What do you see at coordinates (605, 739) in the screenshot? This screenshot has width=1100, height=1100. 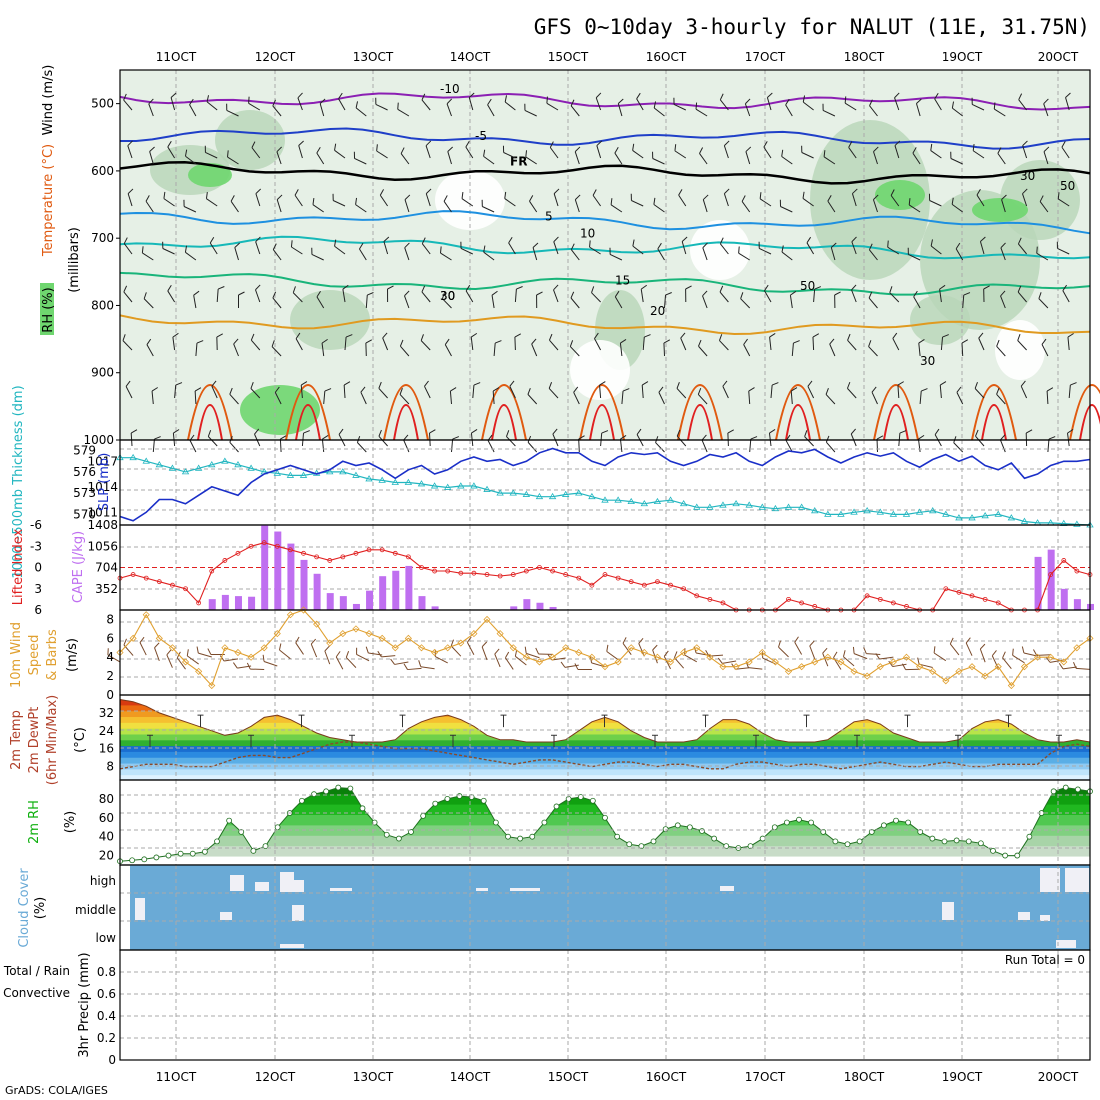 I see `temp-fill` at bounding box center [605, 739].